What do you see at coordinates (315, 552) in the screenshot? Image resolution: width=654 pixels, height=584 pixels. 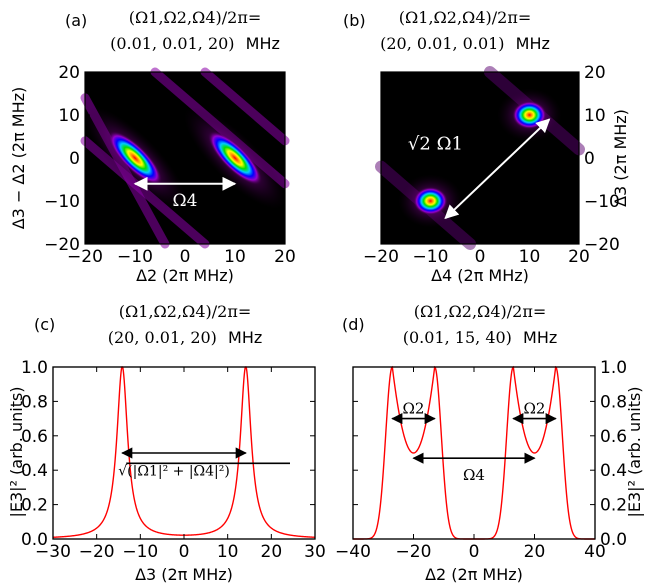 I see `panel-c-xtick-label: 30` at bounding box center [315, 552].